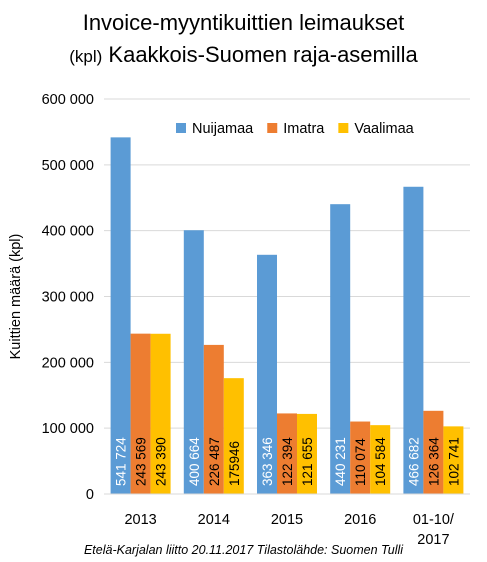 The height and width of the screenshot is (562, 487). I want to click on legend-label: Vaalimaa, so click(384, 129).